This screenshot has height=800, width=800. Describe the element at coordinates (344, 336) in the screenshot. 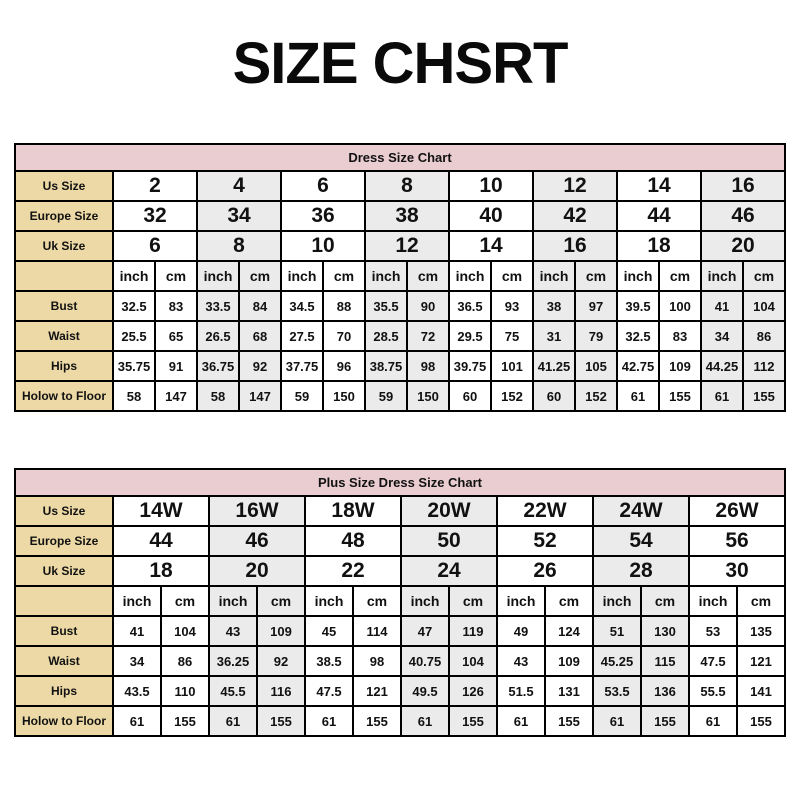

I see `measure-cell: 70` at that location.